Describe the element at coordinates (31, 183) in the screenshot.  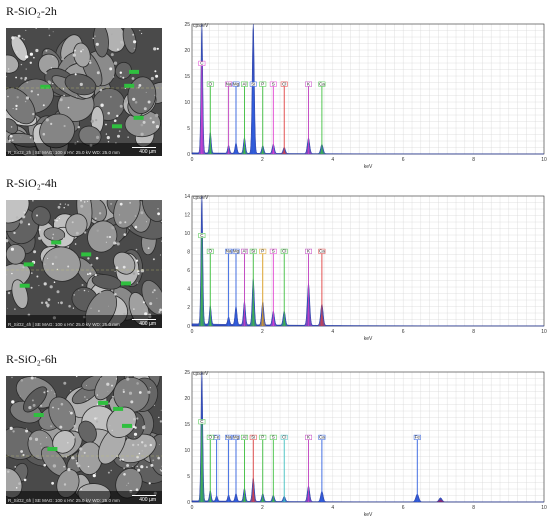
I see `panel-title: R-SiO₂-4h` at that location.